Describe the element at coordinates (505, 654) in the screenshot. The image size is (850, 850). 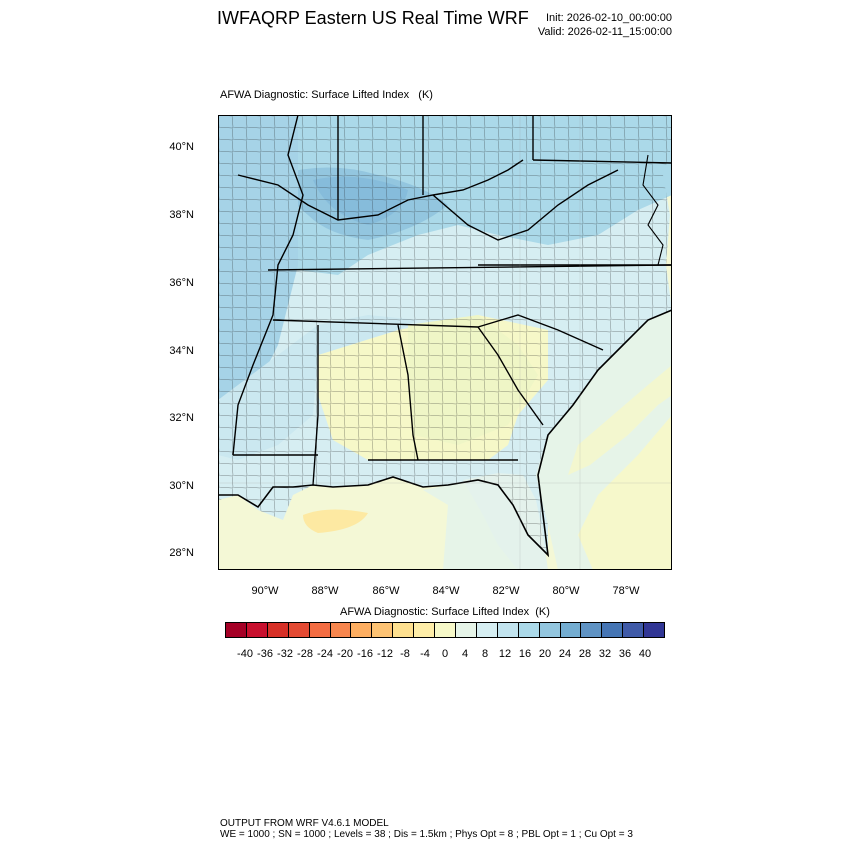
I see `colorbar-tick-label: 12` at that location.